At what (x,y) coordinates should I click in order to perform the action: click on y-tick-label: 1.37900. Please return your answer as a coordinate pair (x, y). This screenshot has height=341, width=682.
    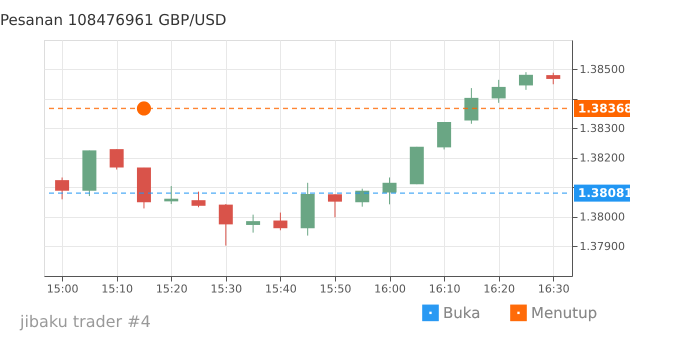
    Looking at the image, I should click on (602, 246).